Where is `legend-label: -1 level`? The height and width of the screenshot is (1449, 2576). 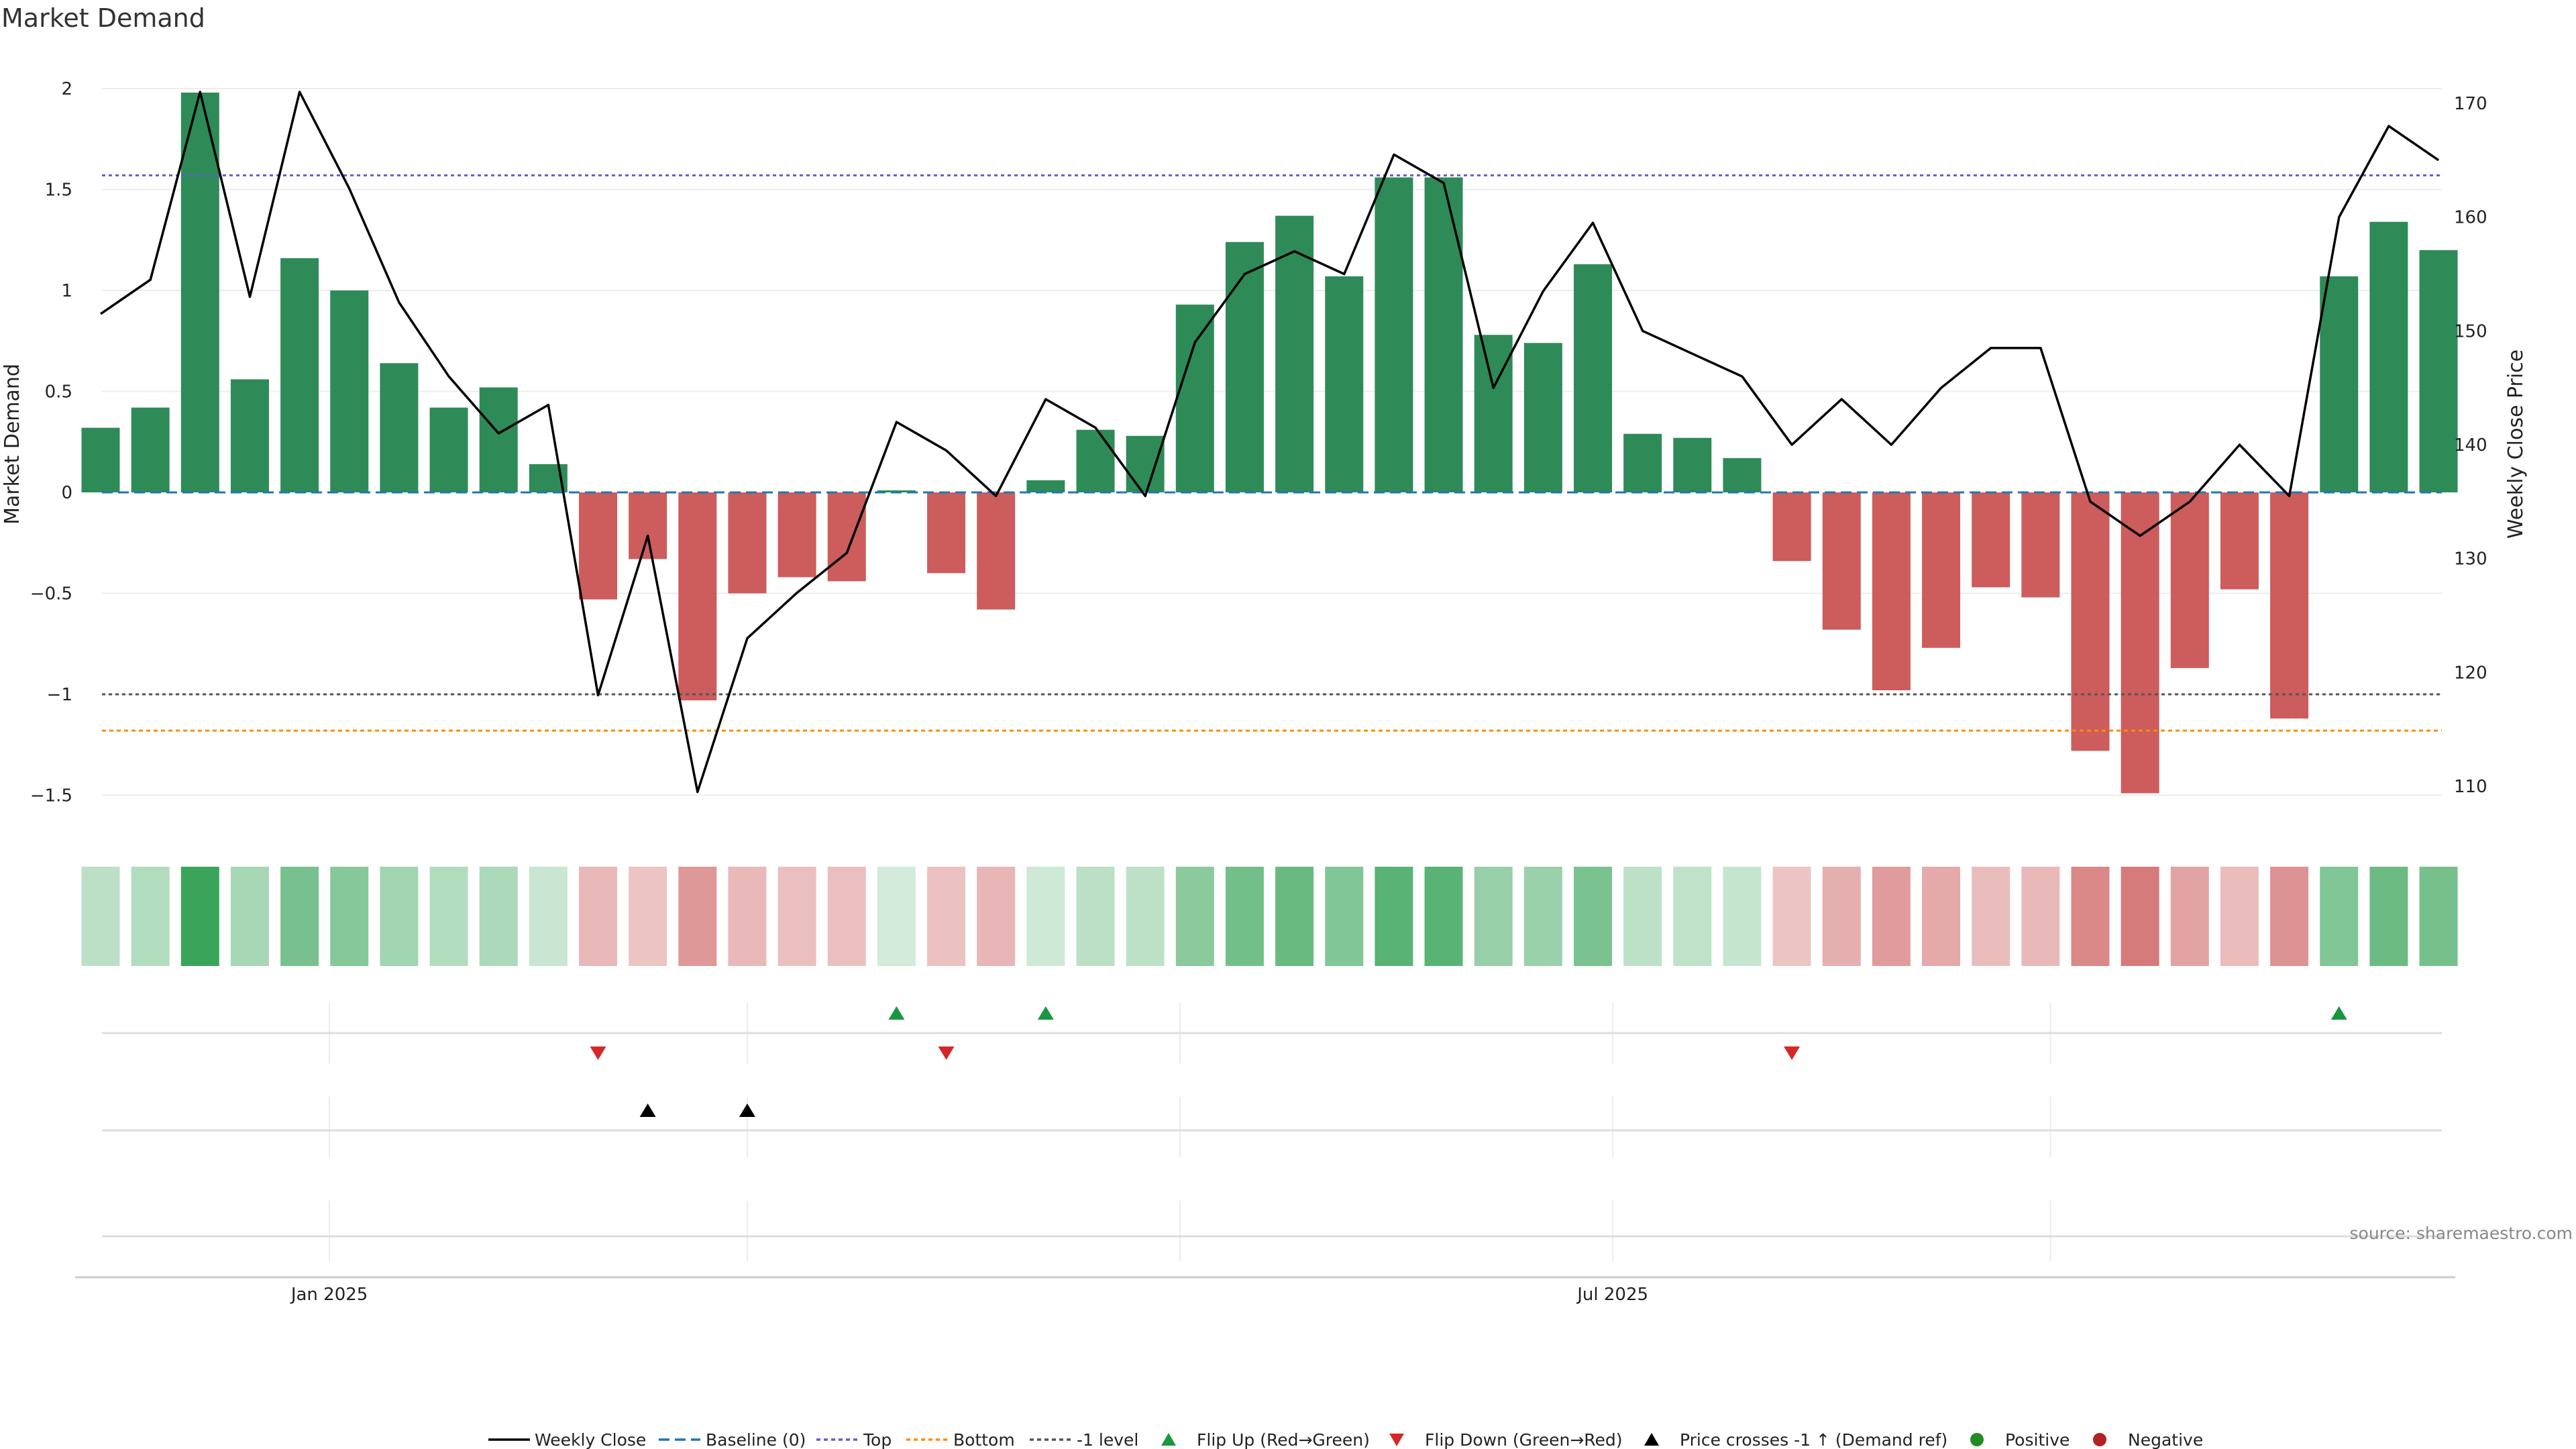
legend-label: -1 level is located at coordinates (1107, 1439).